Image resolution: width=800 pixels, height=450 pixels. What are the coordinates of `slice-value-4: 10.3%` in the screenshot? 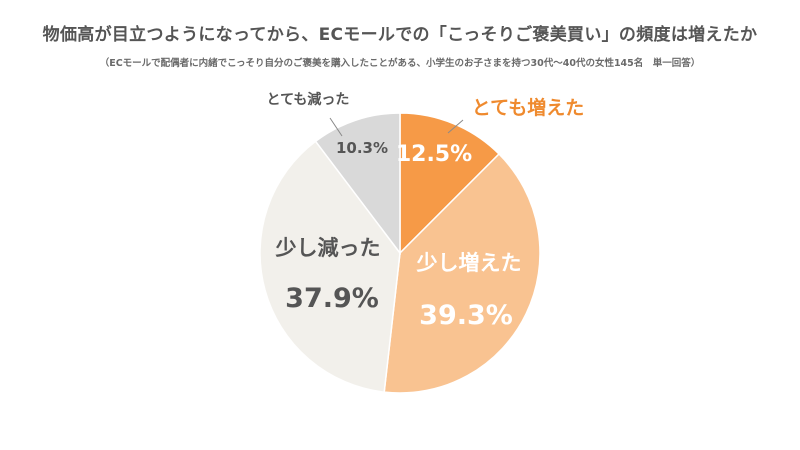 It's located at (362, 148).